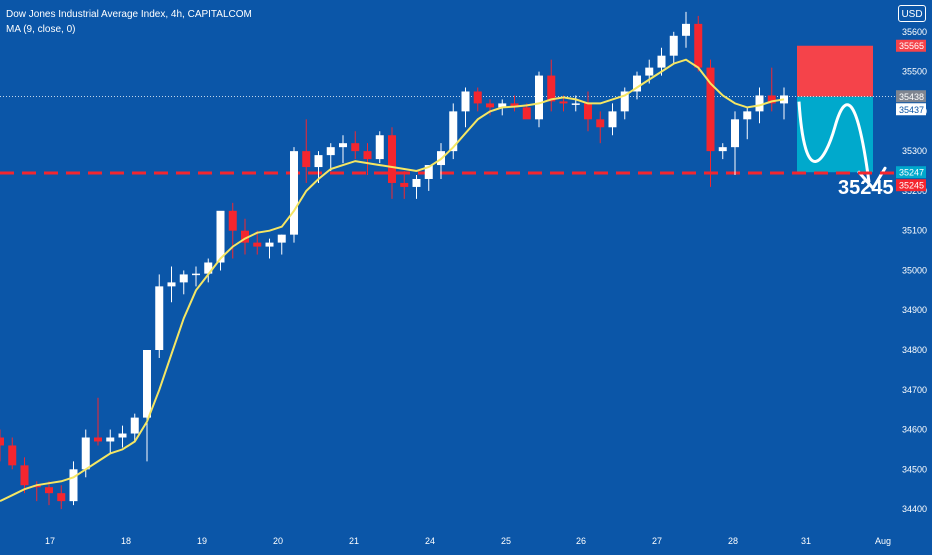 This screenshot has width=932, height=555. Describe the element at coordinates (581, 541) in the screenshot. I see `time-tick-label: 26` at that location.